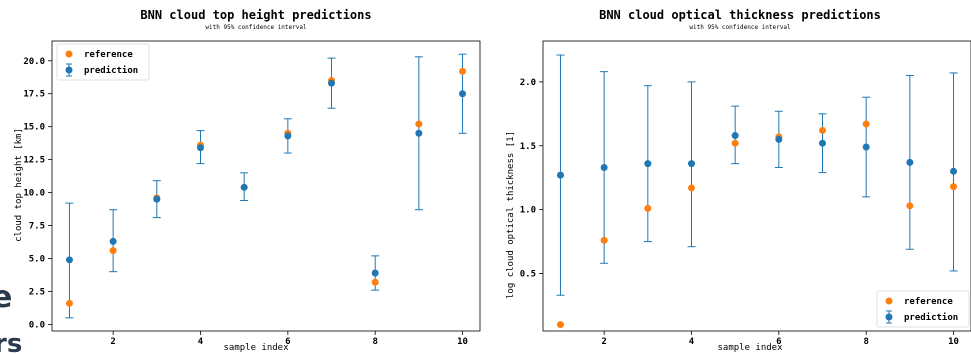 The image size is (971, 354). I want to click on y-tick-label: 15.0, so click(34, 128).